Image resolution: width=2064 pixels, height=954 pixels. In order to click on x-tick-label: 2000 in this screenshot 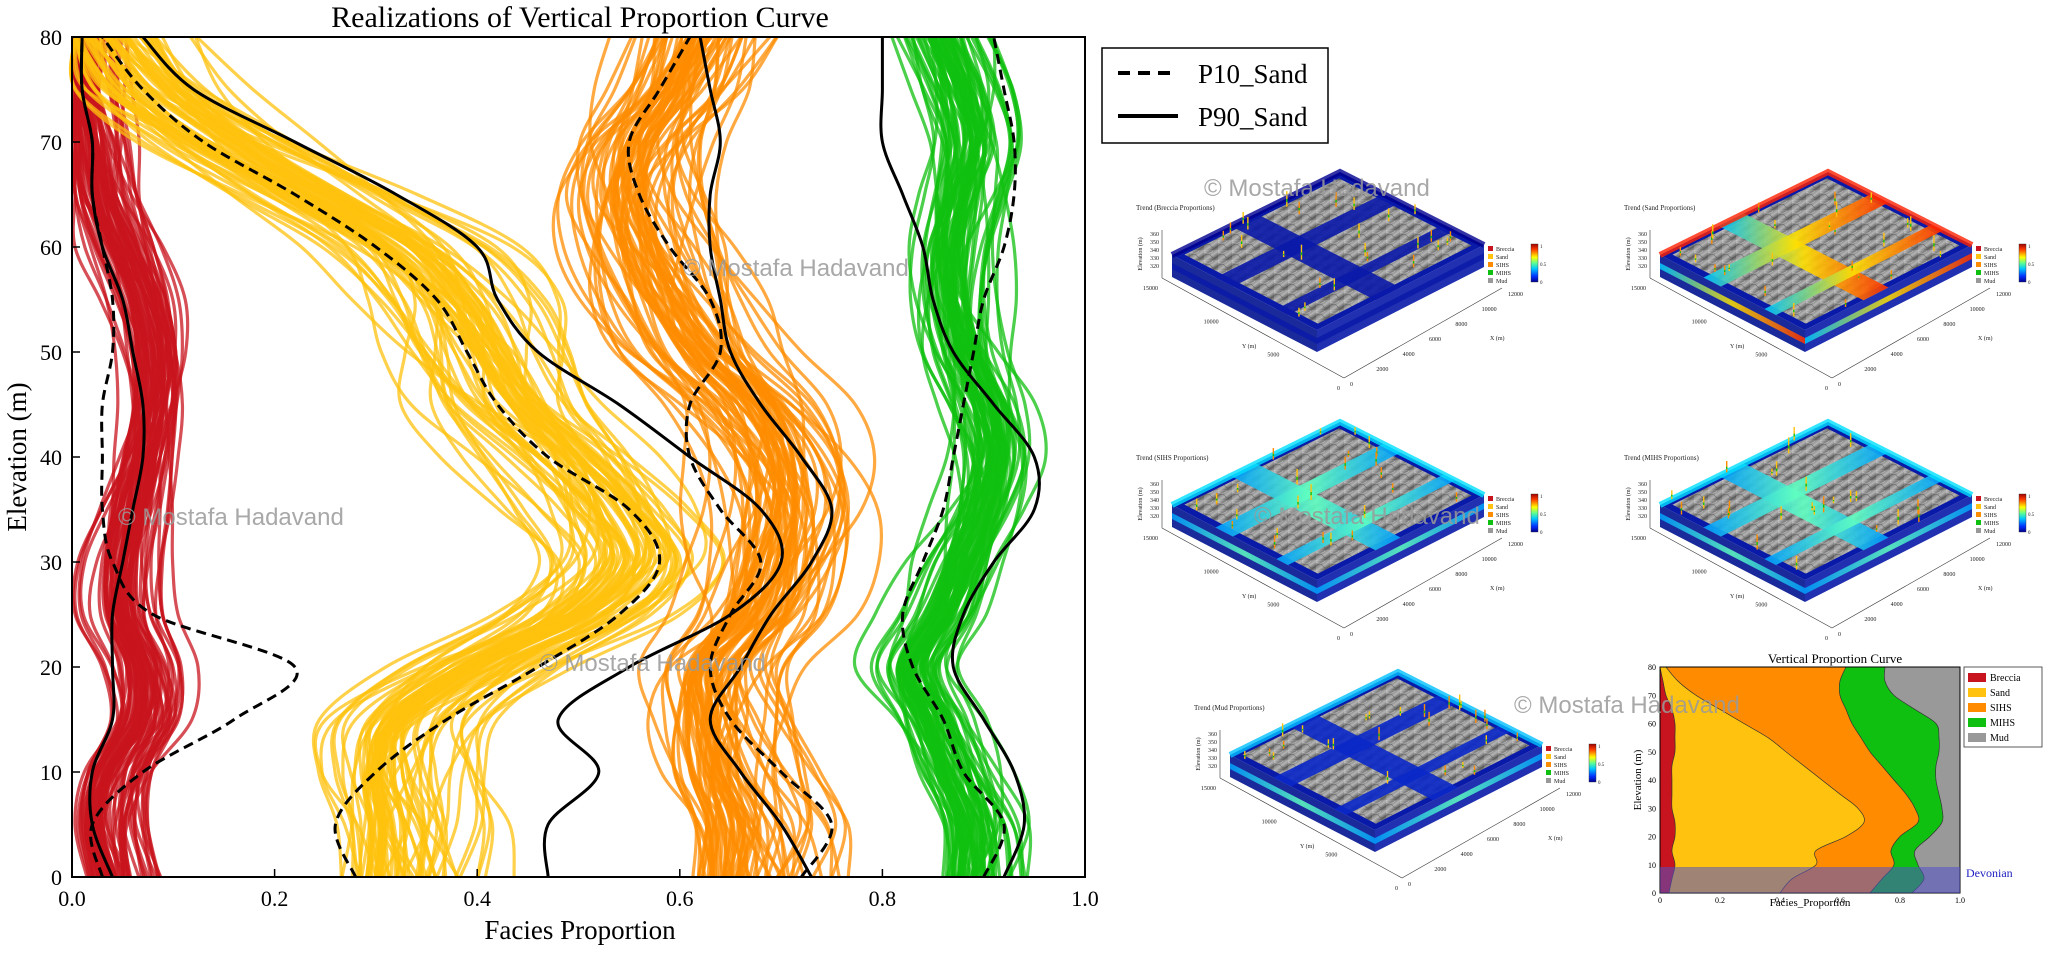, I will do `click(1382, 370)`.